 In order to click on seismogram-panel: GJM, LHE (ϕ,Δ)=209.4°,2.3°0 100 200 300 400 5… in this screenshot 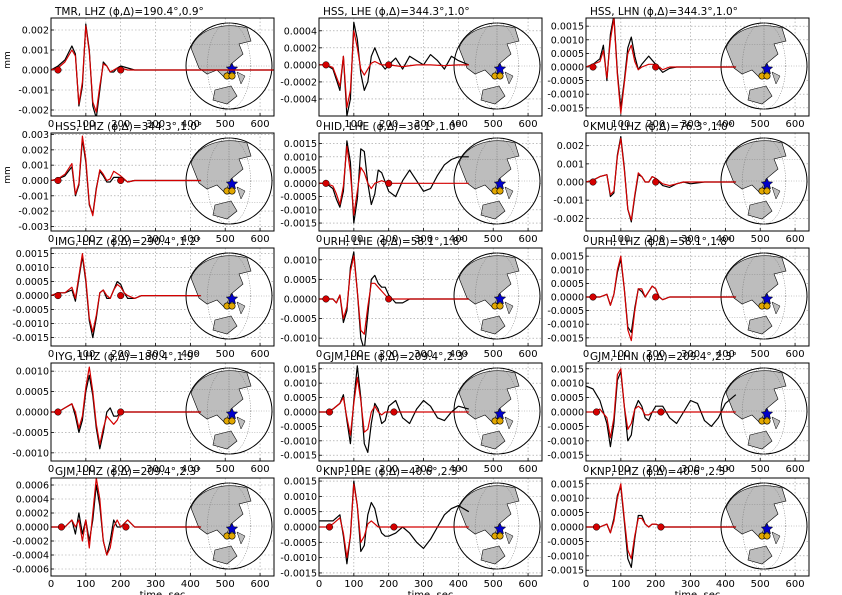, I will do `click(411, 413)`.